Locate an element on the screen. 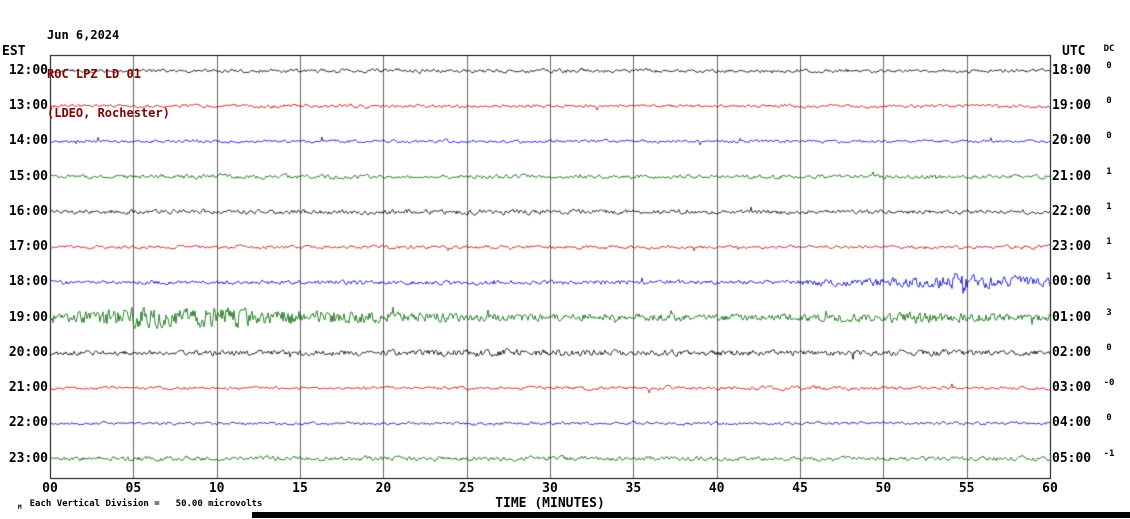 This screenshot has height=519, width=1130. utc-time-label: 18:00 is located at coordinates (1072, 70).